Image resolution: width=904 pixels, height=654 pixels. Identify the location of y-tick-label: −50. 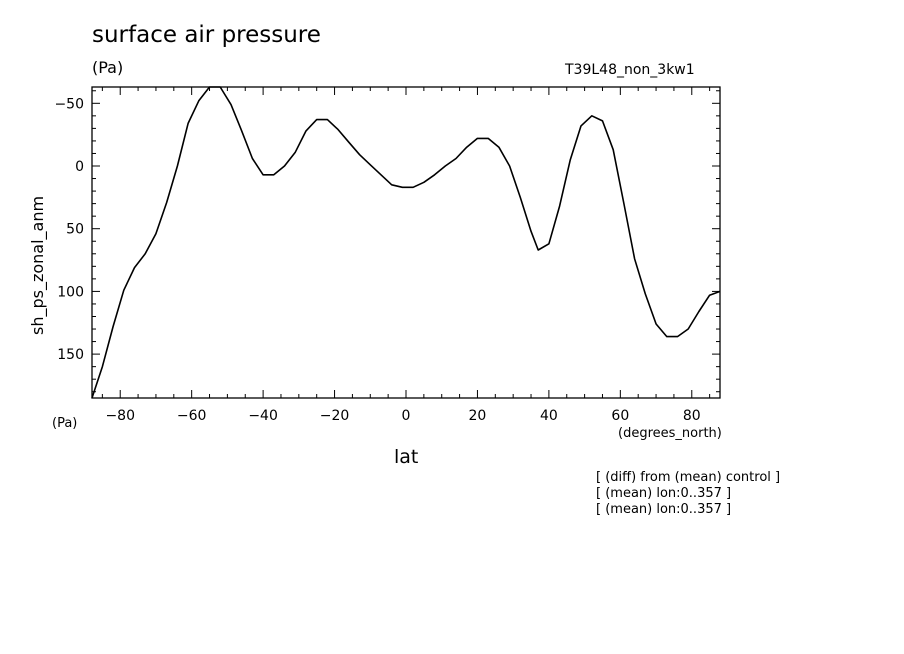
(69, 104).